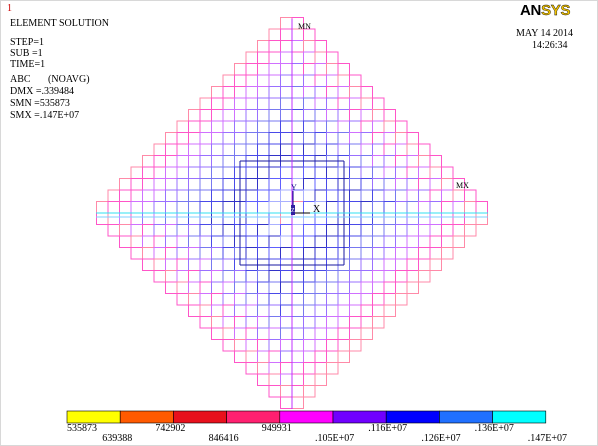  Describe the element at coordinates (59, 23) in the screenshot. I see `result-title: ELEMENT SOLUTION` at that location.